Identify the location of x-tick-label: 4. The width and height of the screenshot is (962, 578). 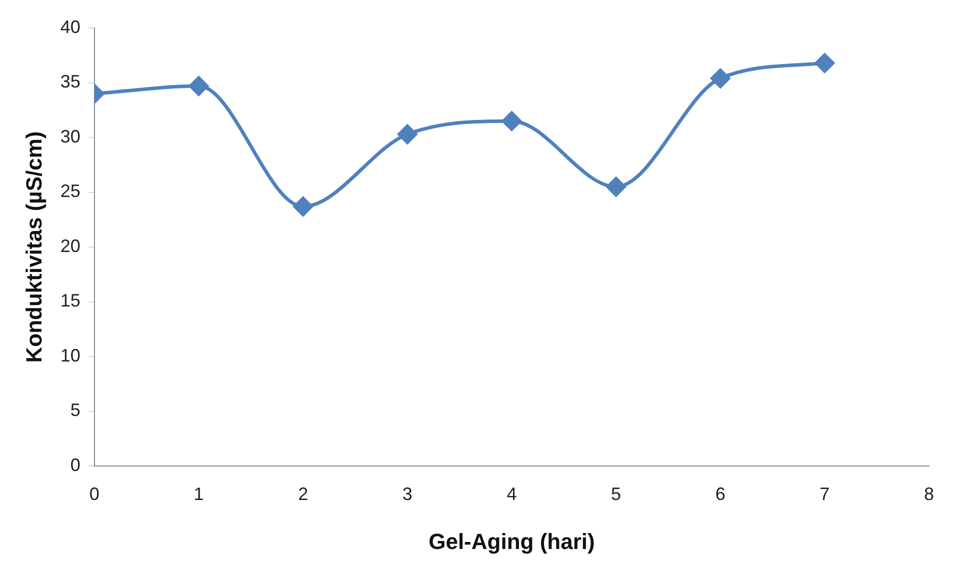
(511, 494).